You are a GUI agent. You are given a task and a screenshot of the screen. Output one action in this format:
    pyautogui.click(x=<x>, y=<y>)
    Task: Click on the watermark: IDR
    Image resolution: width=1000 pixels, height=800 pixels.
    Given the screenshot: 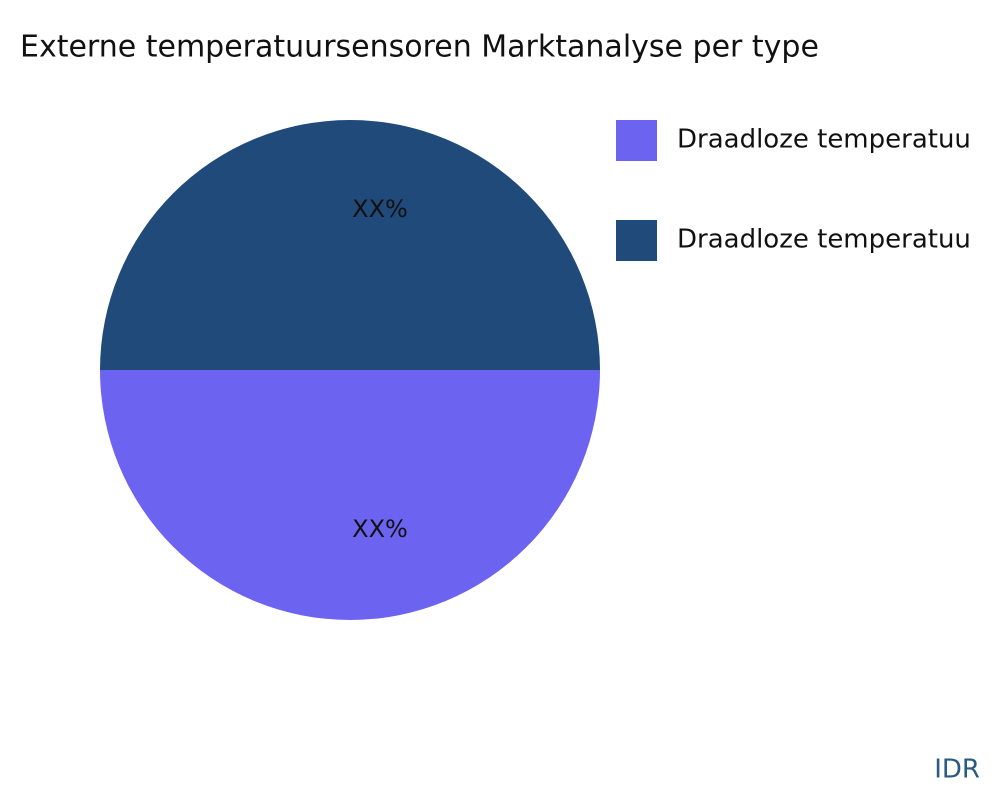 What is the action you would take?
    pyautogui.click(x=957, y=770)
    